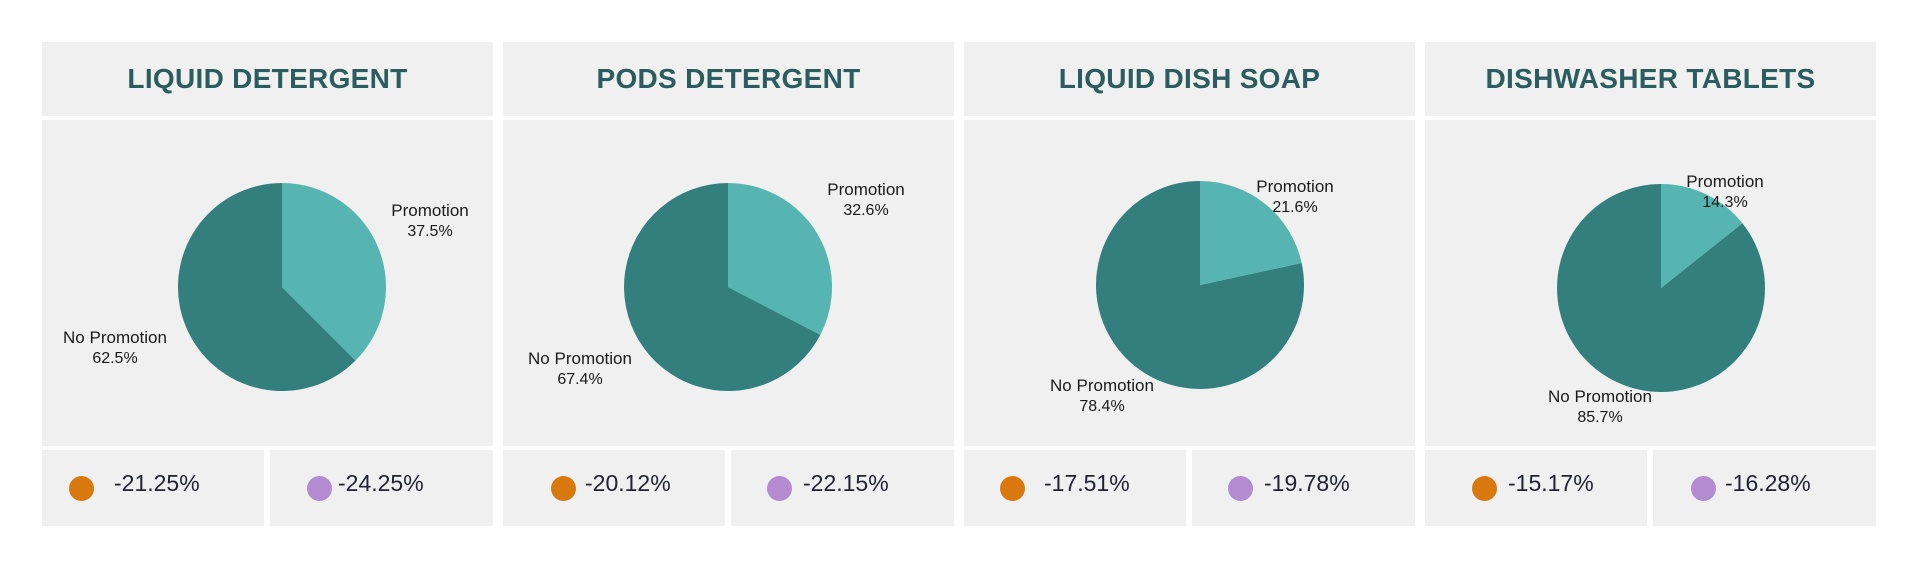  I want to click on metric-box-1: -20.12%, so click(614, 488).